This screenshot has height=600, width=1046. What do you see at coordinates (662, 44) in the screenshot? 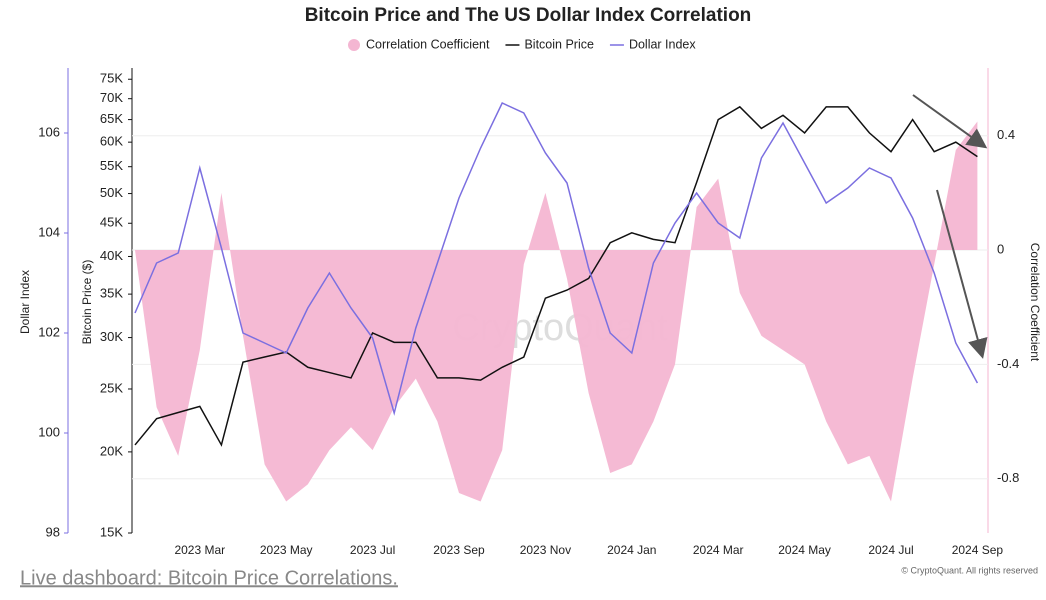
I see `legend-label: Dollar Index` at bounding box center [662, 44].